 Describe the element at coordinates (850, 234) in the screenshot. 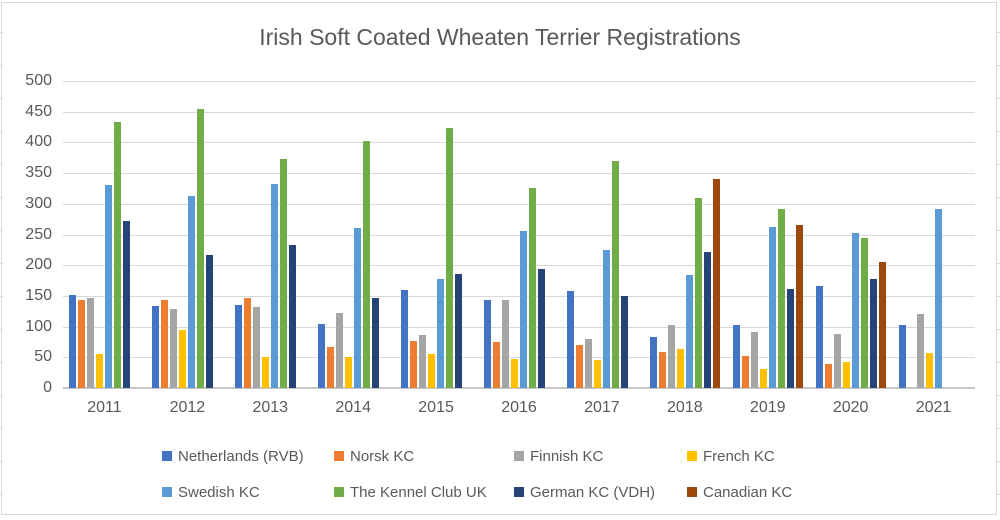

I see `bar-group-2020` at that location.